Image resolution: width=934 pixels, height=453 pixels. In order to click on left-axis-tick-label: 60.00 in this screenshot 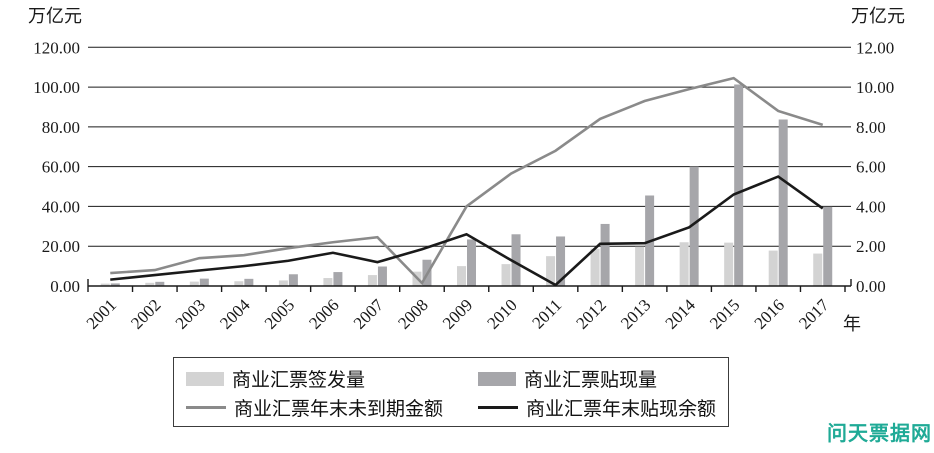, I will do `click(61, 167)`.